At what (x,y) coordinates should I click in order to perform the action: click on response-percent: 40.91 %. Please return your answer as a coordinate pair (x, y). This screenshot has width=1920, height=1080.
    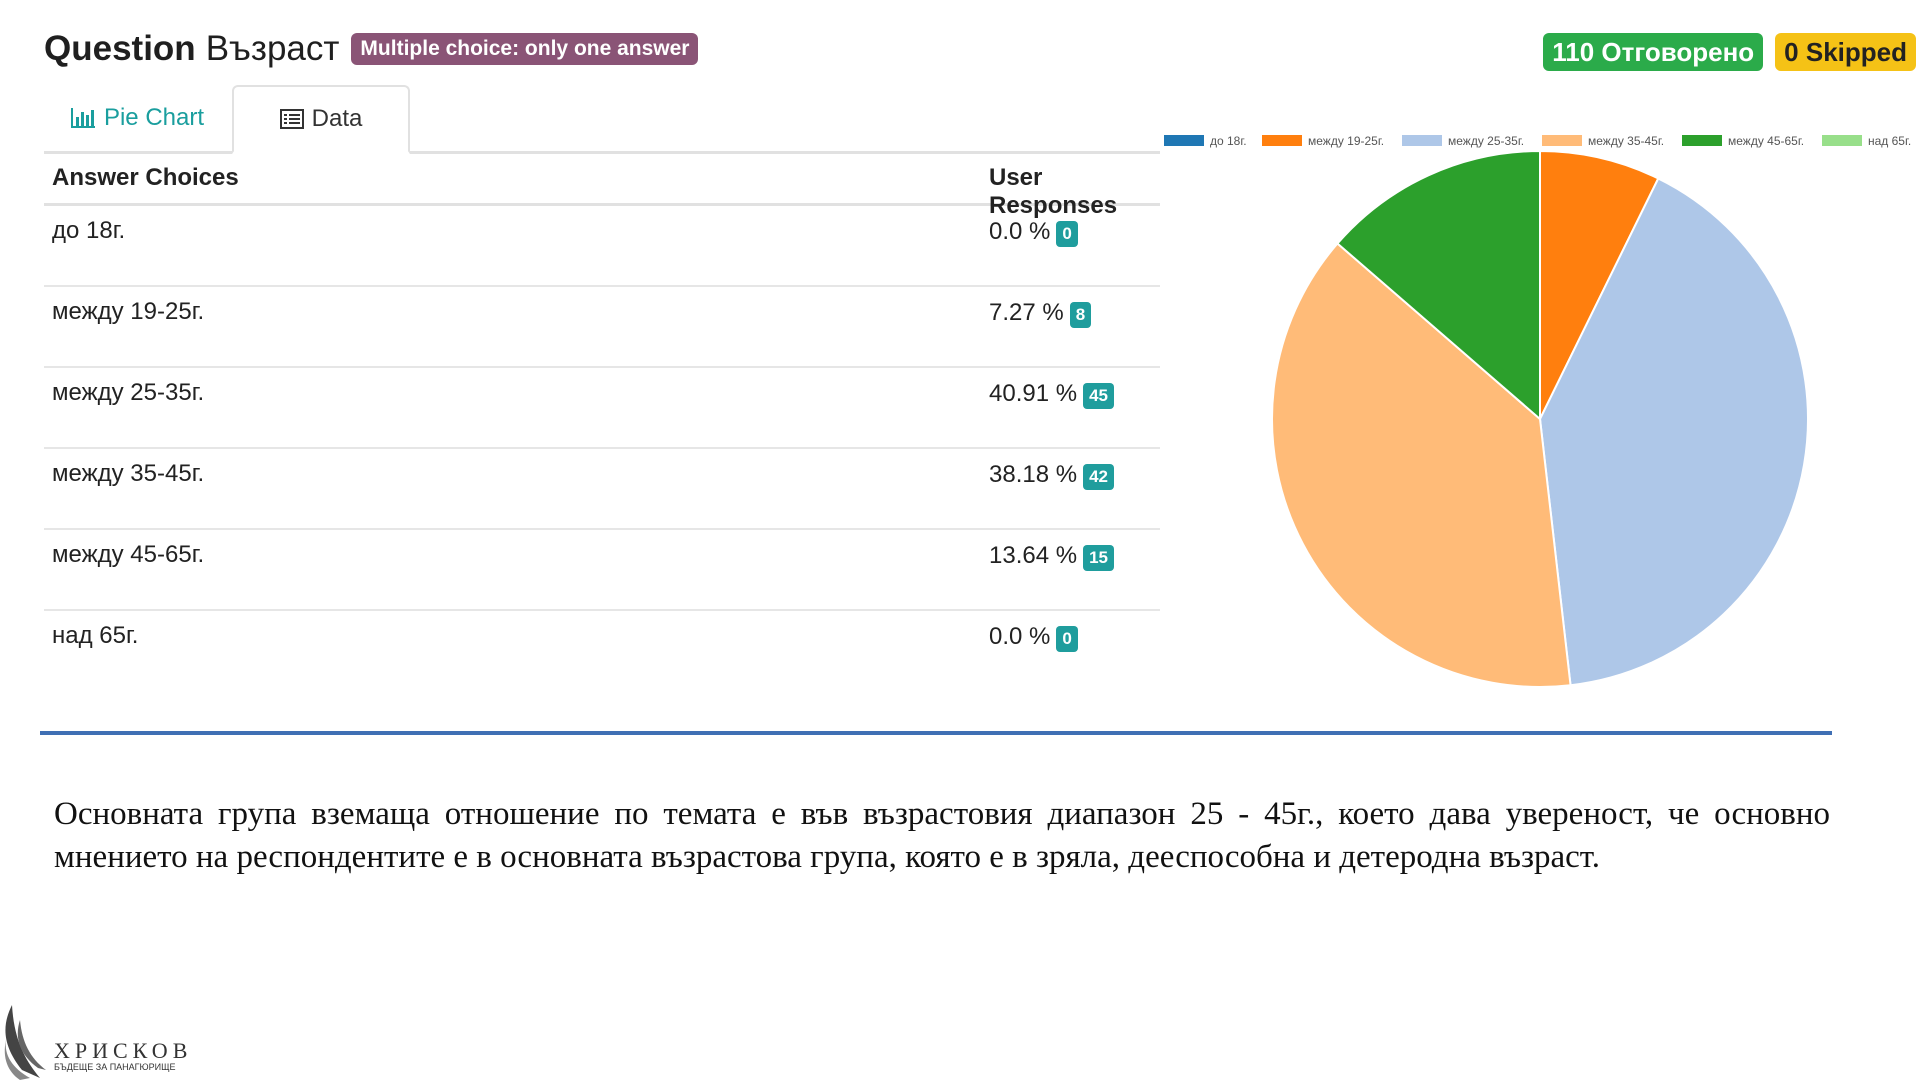
    Looking at the image, I should click on (1033, 393).